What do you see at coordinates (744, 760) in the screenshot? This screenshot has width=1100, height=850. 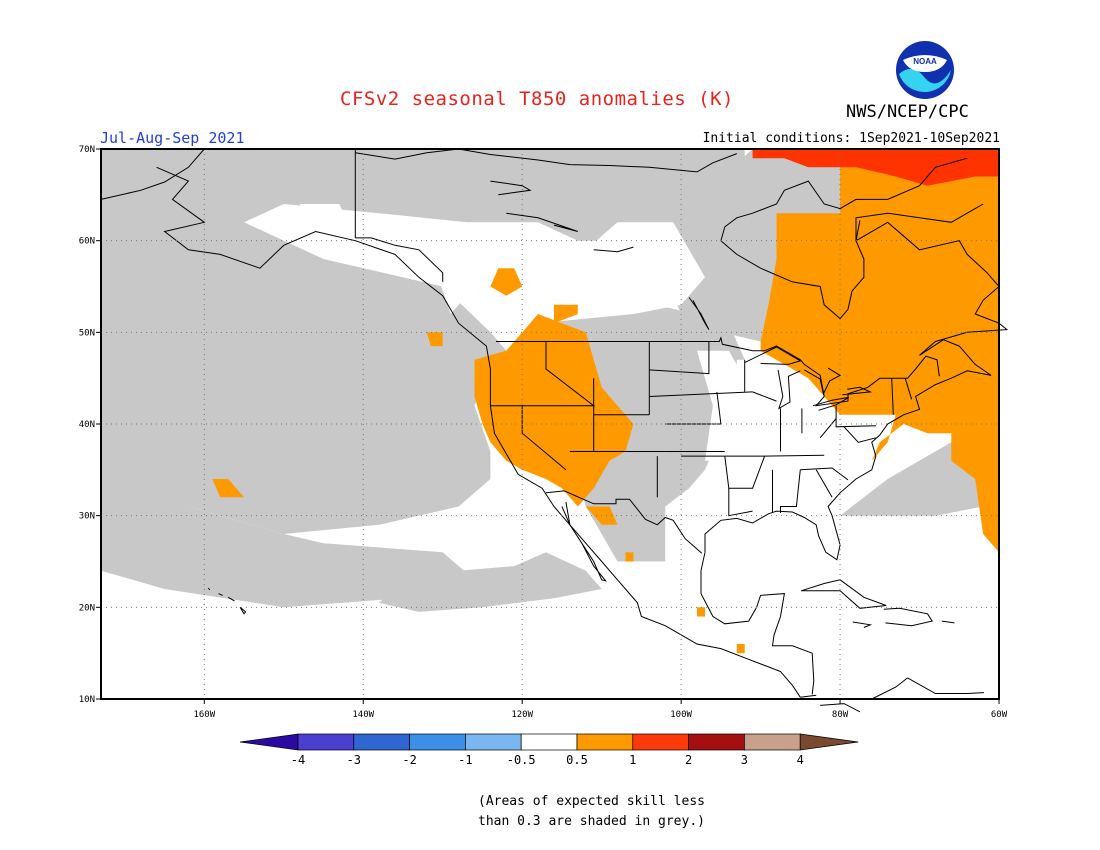 I see `colorbar-label-8: 3` at bounding box center [744, 760].